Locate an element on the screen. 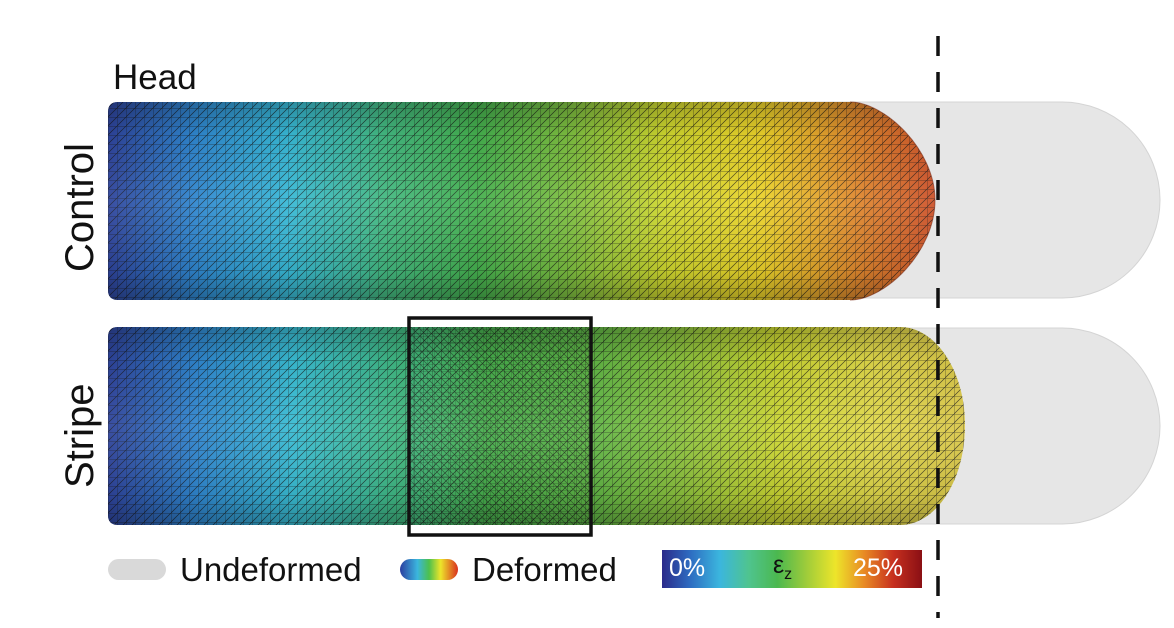 The image size is (1174, 628). strain-symbol: ε is located at coordinates (779, 565).